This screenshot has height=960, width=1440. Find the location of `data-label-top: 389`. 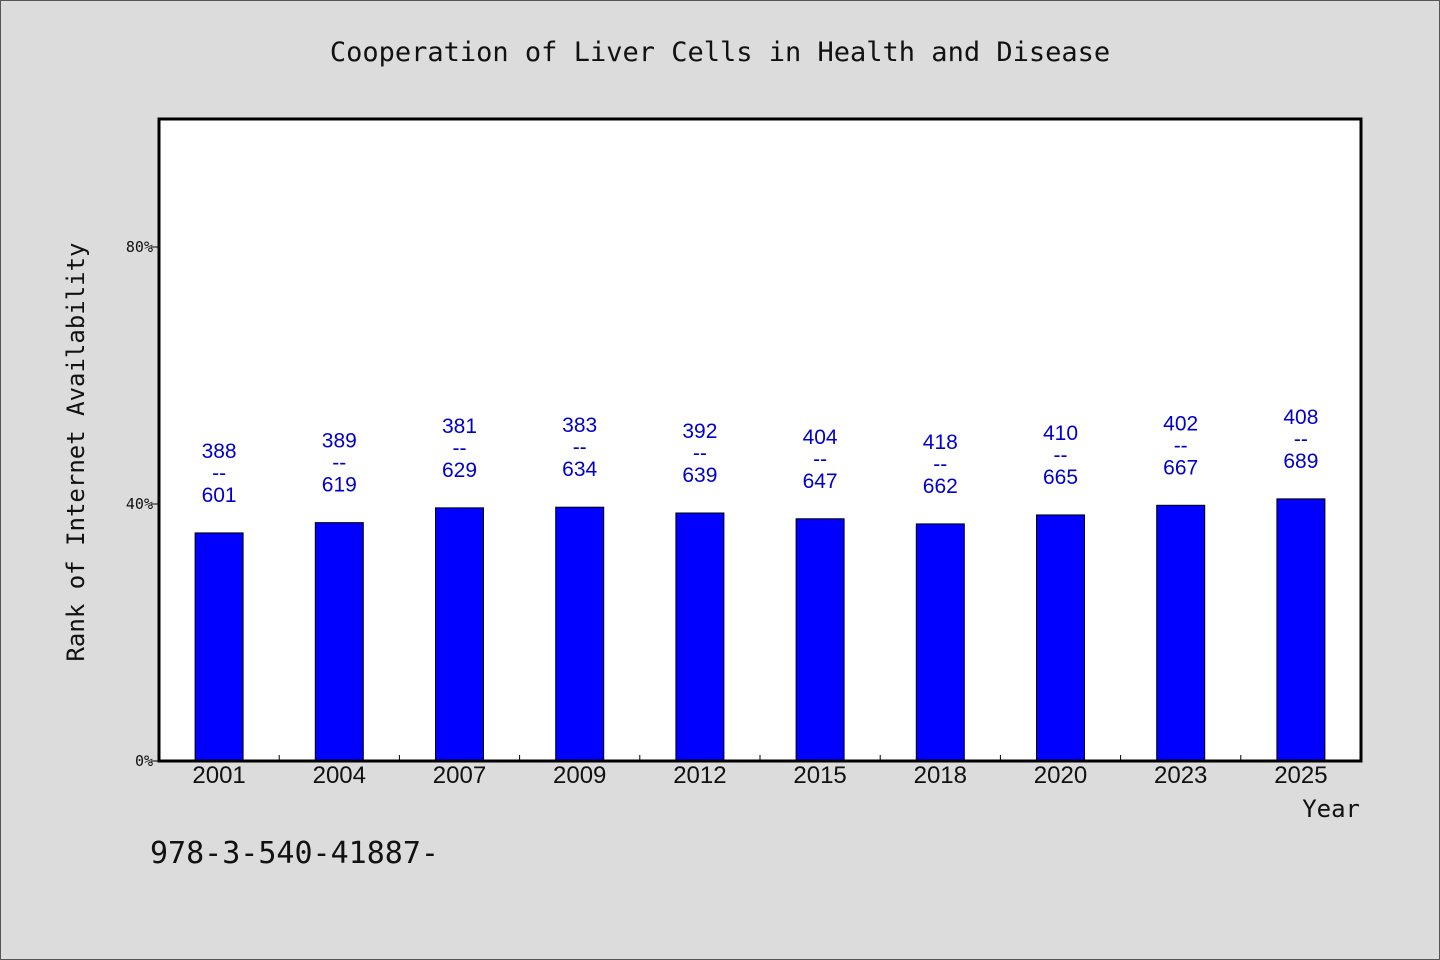

data-label-top: 389 is located at coordinates (339, 441).